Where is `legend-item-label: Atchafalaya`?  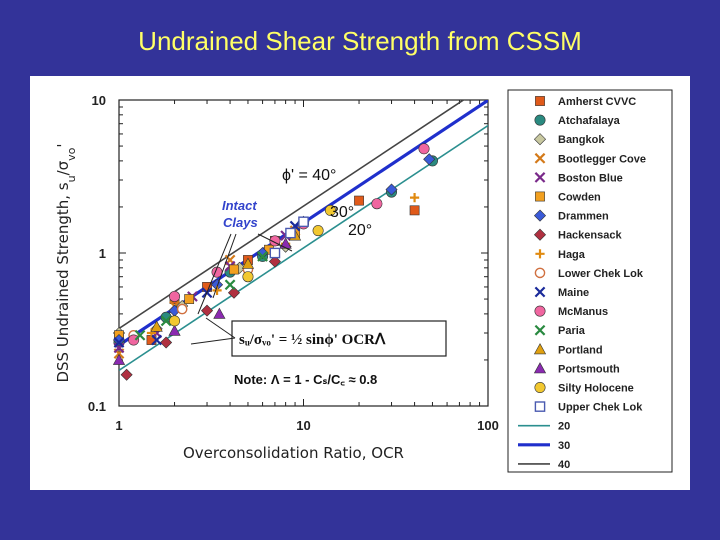 legend-item-label: Atchafalaya is located at coordinates (589, 121).